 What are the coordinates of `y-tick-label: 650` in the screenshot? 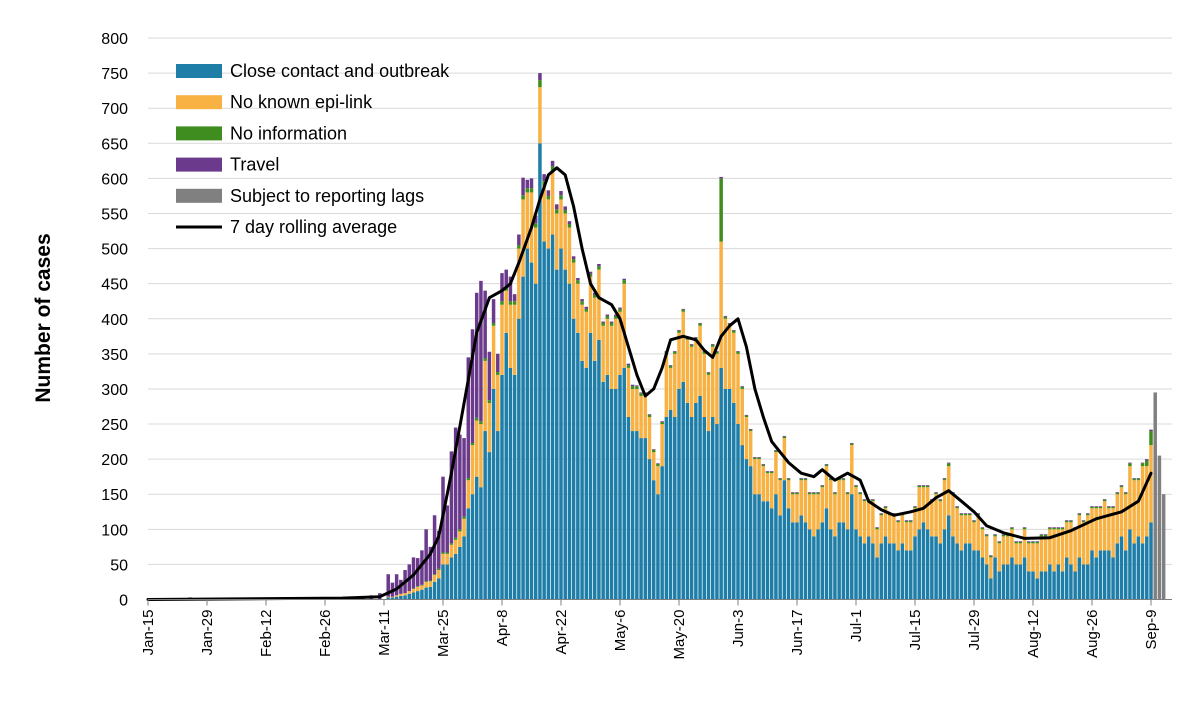 It's located at (114, 144).